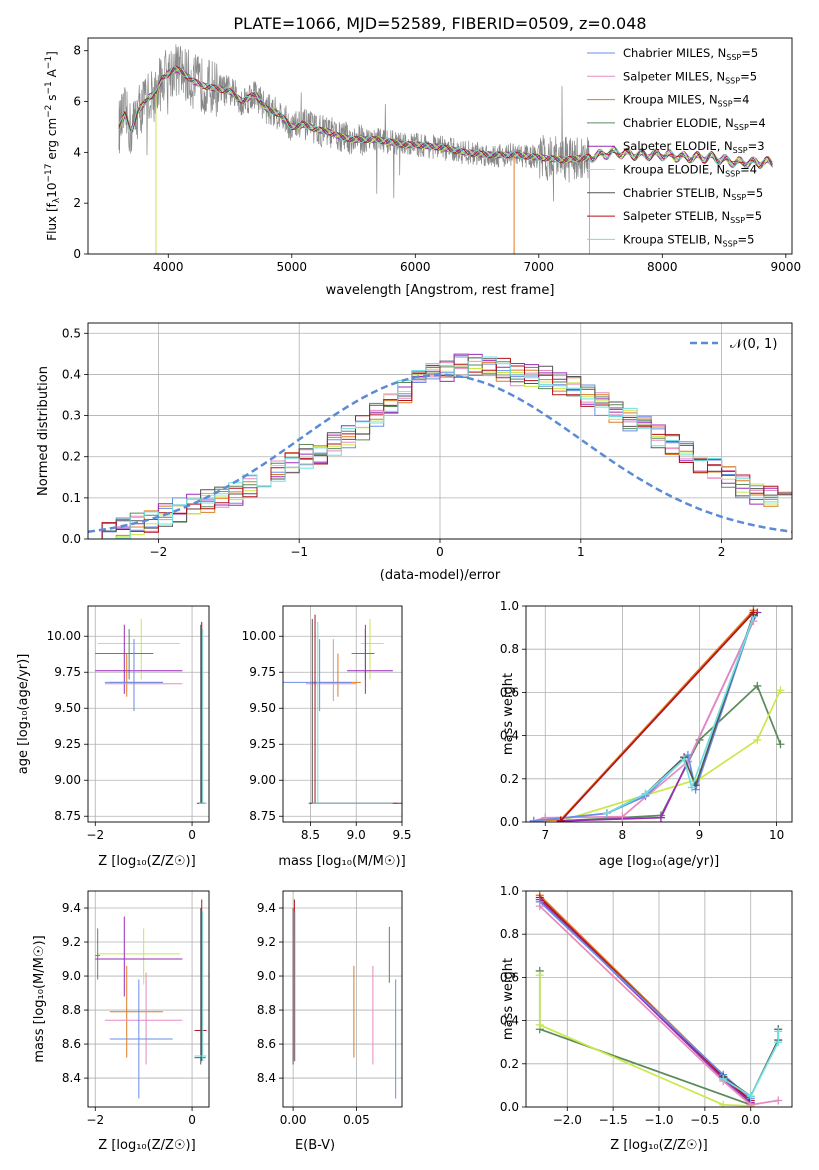 The image size is (819, 1170). I want to click on x-tick-label: 9000, so click(786, 267).